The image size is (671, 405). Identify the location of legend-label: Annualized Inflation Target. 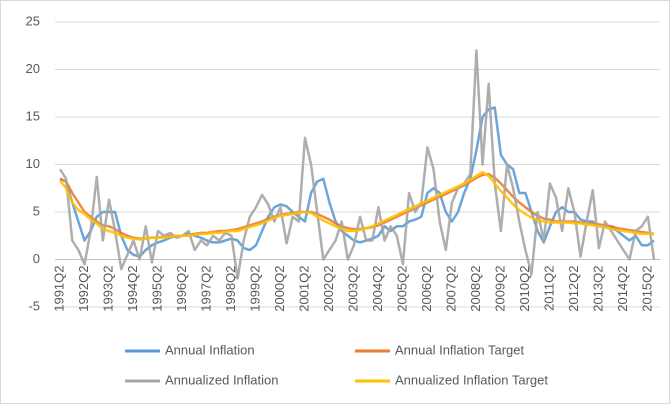
(471, 379).